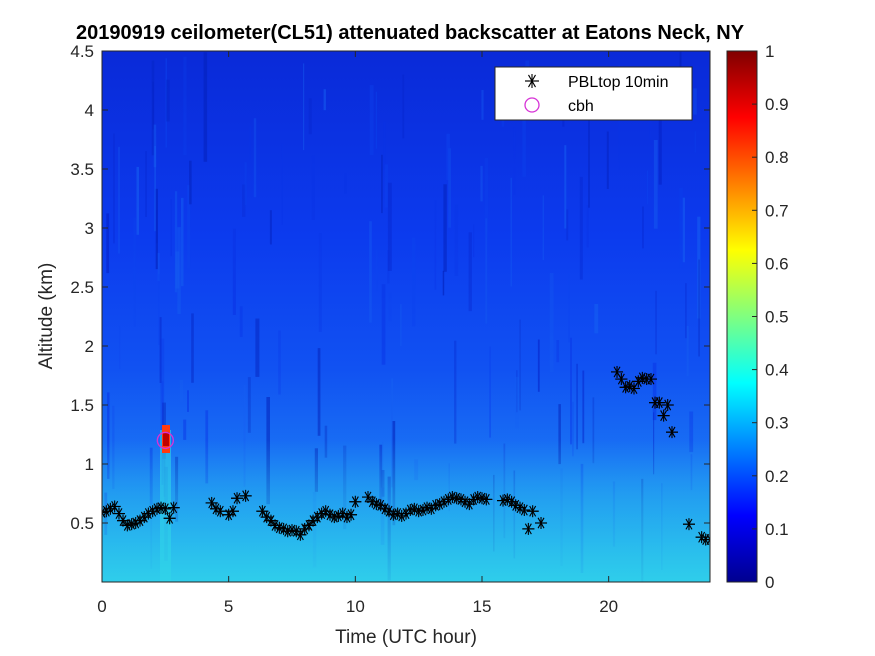 Image resolution: width=875 pixels, height=656 pixels. I want to click on colorbar-ticks: 0 0.1 0.2 0.3 0.4 0.5 0.6 0.7 0.8 0.9 1, so click(770, 317).